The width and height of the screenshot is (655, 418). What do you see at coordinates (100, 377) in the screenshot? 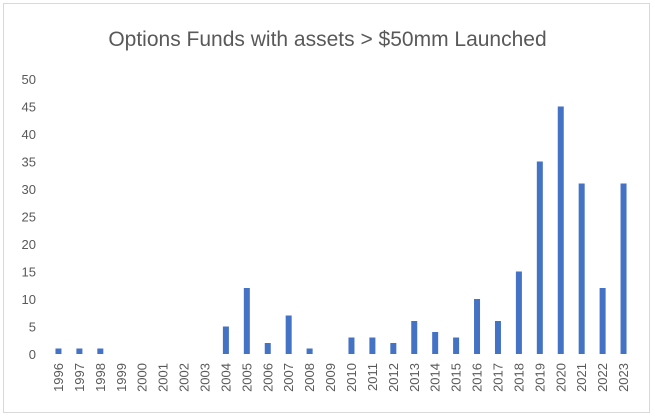
I see `x-tick-label: 1998` at bounding box center [100, 377].